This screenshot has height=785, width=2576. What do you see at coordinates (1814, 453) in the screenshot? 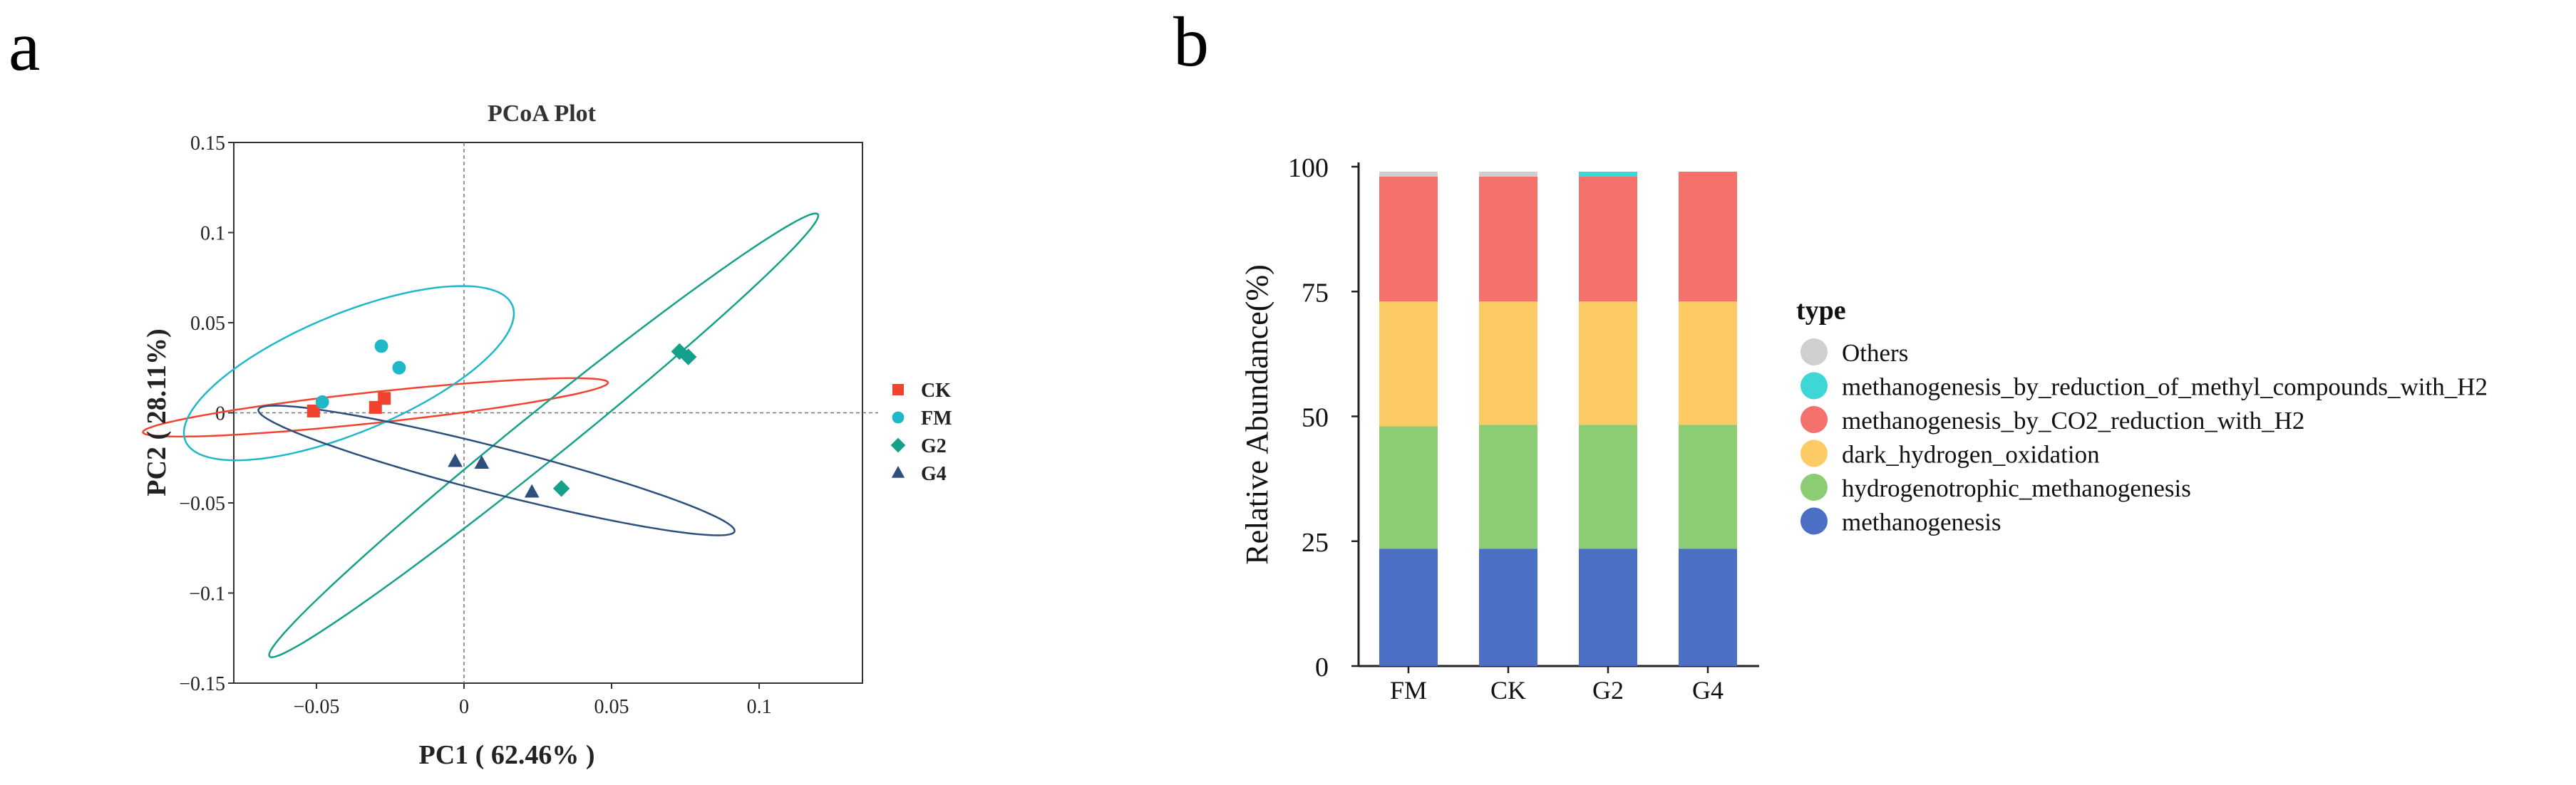
I see `bar-legend-swatch-dark` at bounding box center [1814, 453].